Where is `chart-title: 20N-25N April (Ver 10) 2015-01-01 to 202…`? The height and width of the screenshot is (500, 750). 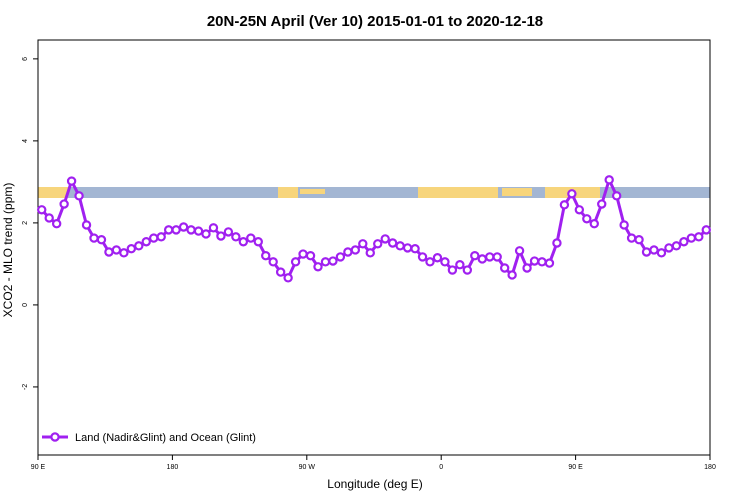 chart-title: 20N-25N April (Ver 10) 2015-01-01 to 202… is located at coordinates (375, 21).